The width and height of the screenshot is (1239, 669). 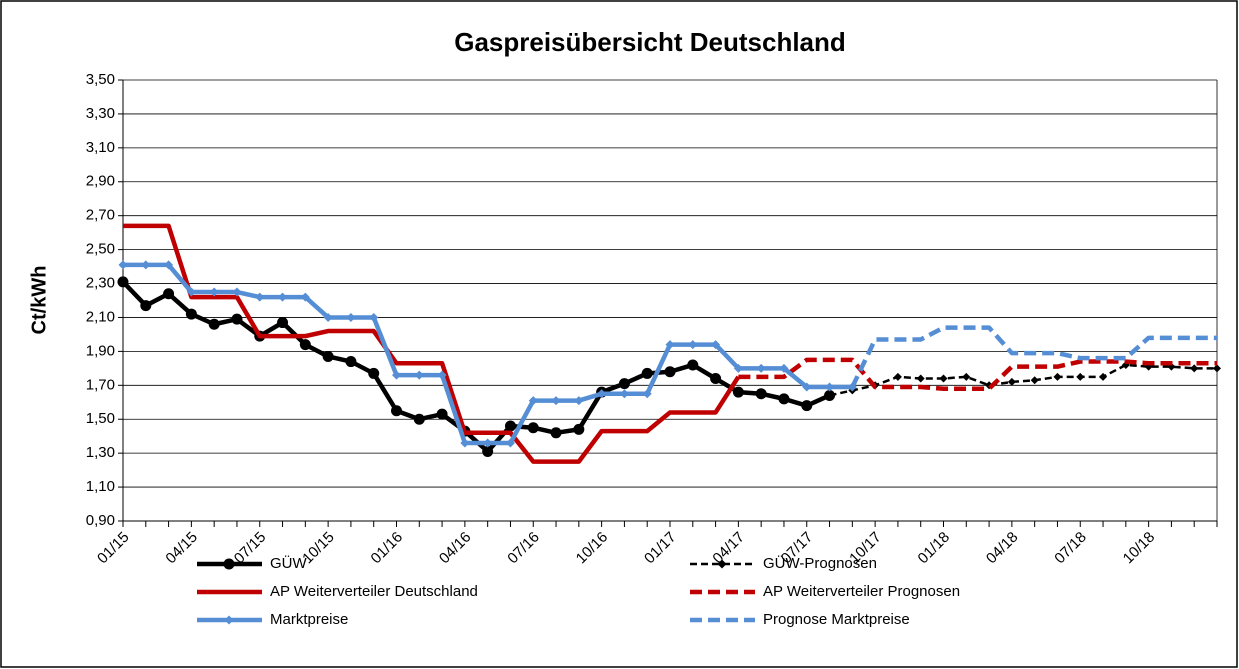 What do you see at coordinates (39, 300) in the screenshot?
I see `y-axis-label: Ct/kWh` at bounding box center [39, 300].